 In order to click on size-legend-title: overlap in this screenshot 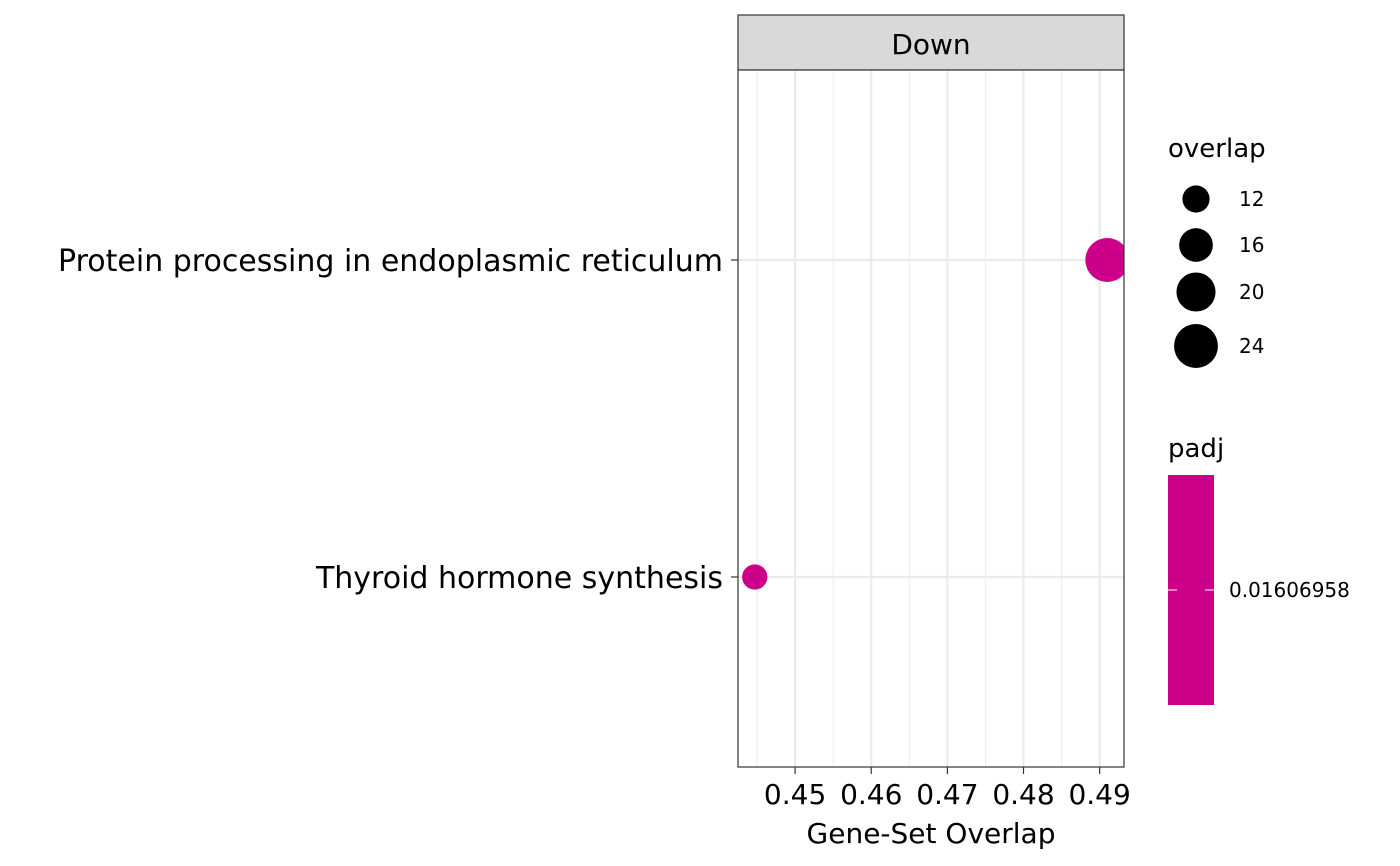, I will do `click(1217, 149)`.